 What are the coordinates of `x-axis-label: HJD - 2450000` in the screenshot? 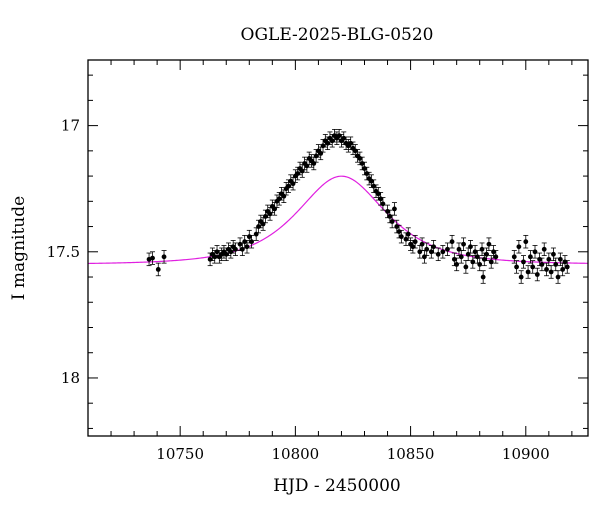 It's located at (337, 486).